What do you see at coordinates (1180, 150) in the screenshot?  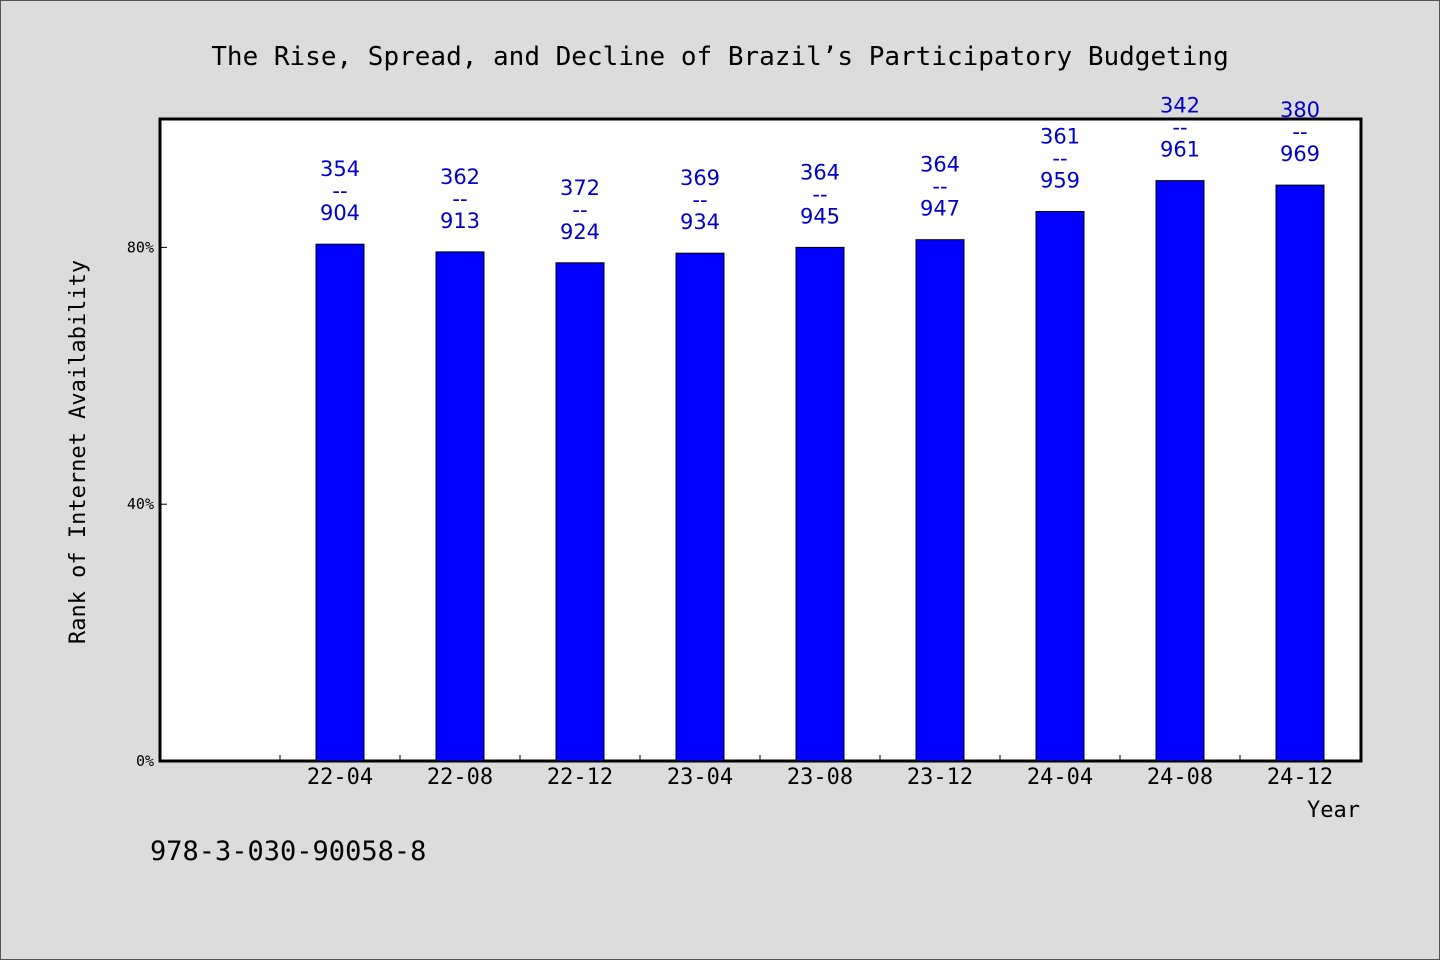 I see `bar-label-bottom: 961` at bounding box center [1180, 150].